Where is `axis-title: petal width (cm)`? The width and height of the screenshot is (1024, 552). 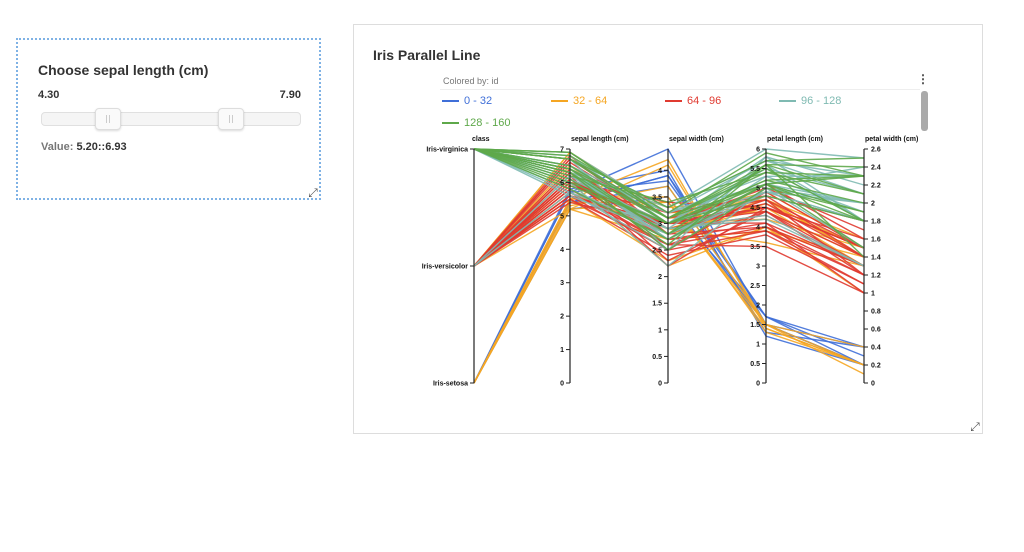 axis-title: petal width (cm) is located at coordinates (891, 139).